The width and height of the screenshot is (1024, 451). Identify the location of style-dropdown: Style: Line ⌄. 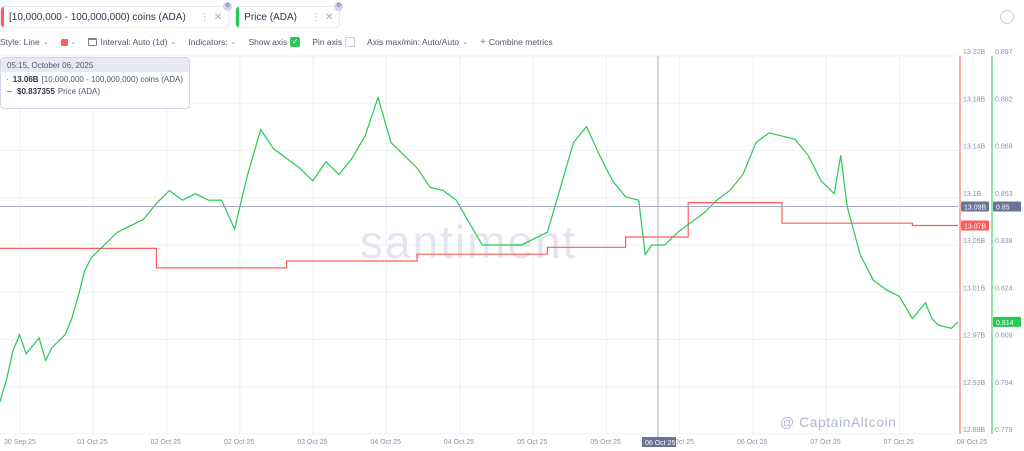
(24, 42).